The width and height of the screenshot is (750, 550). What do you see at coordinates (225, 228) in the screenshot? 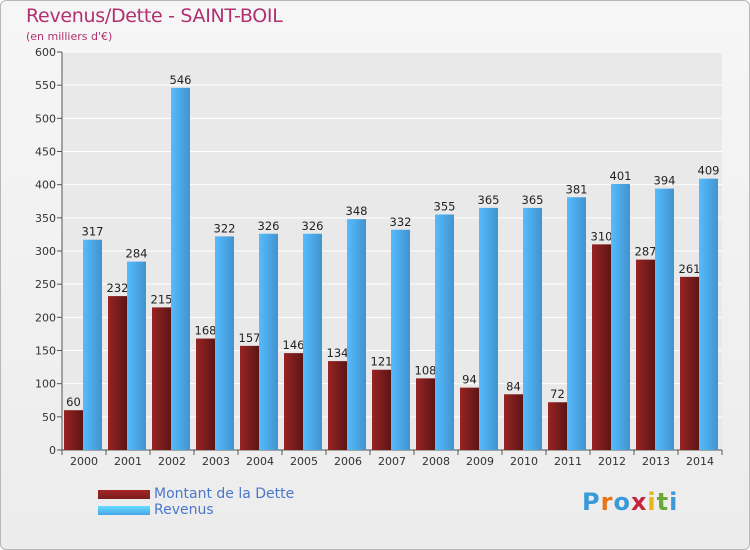
I see `data-label-revenus: 322` at bounding box center [225, 228].